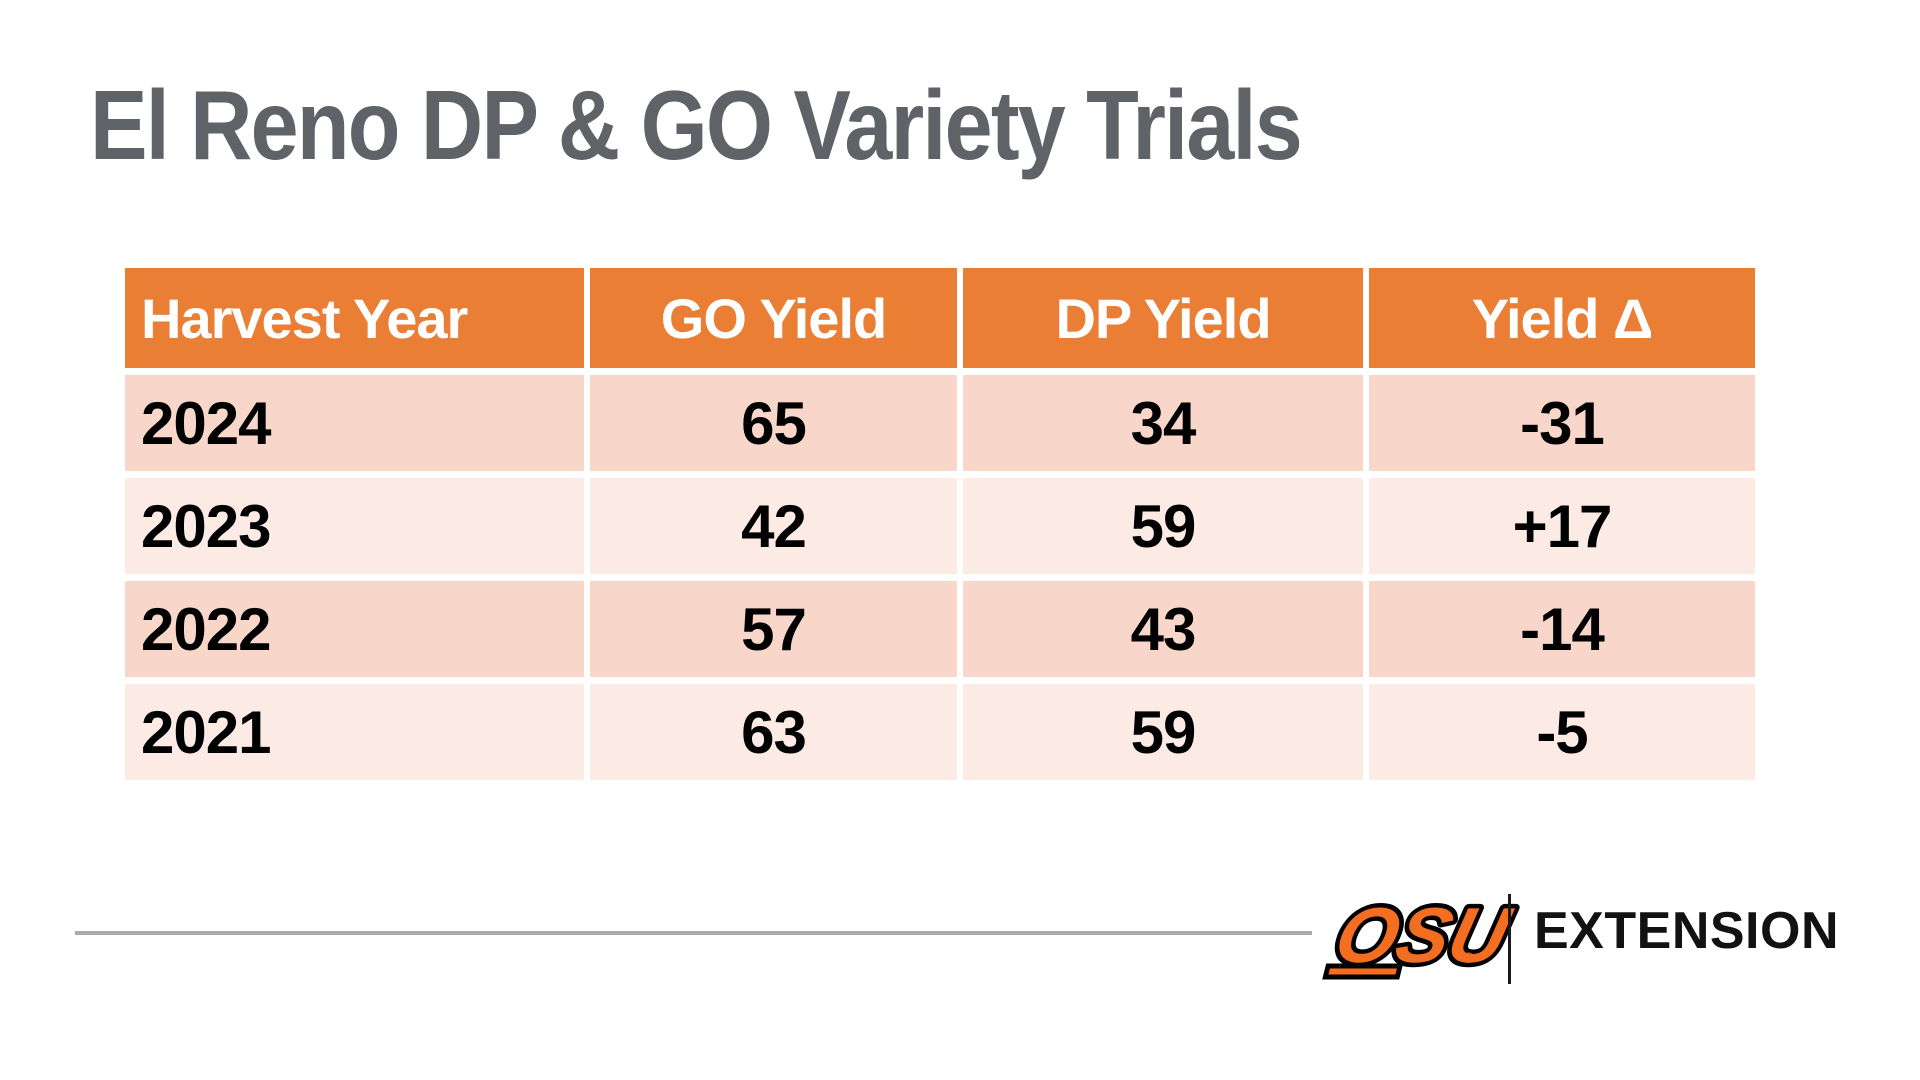 The width and height of the screenshot is (1920, 1080). What do you see at coordinates (773, 318) in the screenshot?
I see `column-header-go-yield: GO Yield` at bounding box center [773, 318].